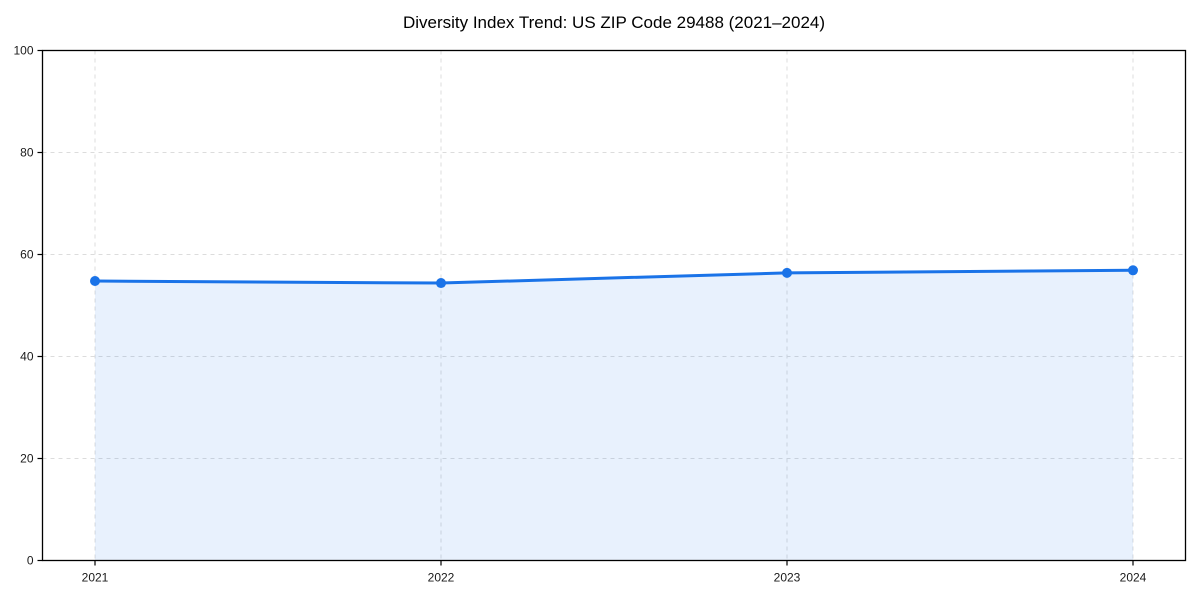 This screenshot has height=600, width=1200. Describe the element at coordinates (27, 255) in the screenshot. I see `y-tick-label: 60` at that location.